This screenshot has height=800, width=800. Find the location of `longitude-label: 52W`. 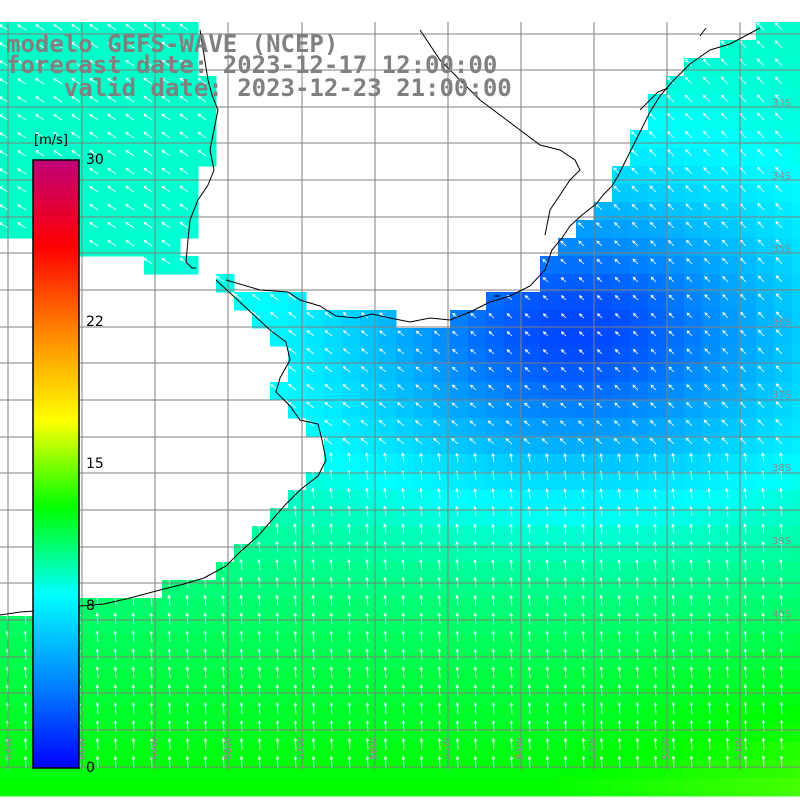

longitude-label: 52W is located at coordinates (666, 748).